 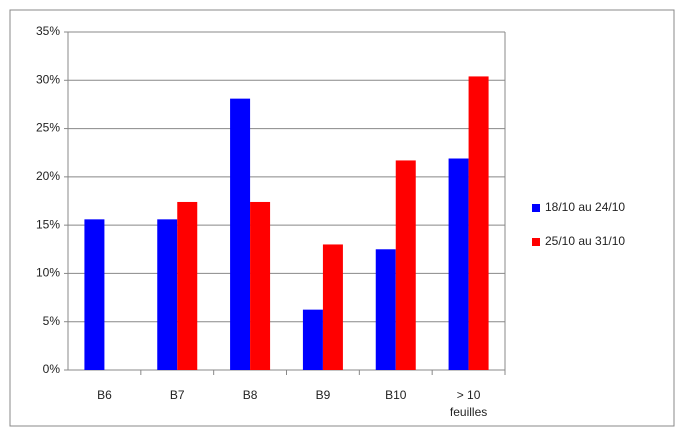 I want to click on y-tick-label: 15%, so click(x=48, y=224).